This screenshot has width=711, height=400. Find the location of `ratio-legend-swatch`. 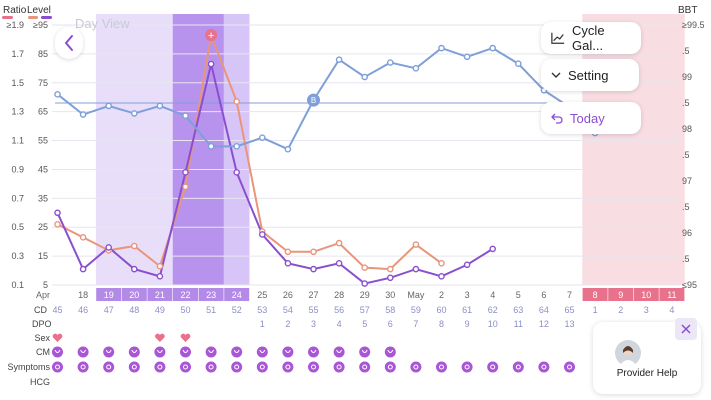

ratio-legend-swatch is located at coordinates (7, 17).